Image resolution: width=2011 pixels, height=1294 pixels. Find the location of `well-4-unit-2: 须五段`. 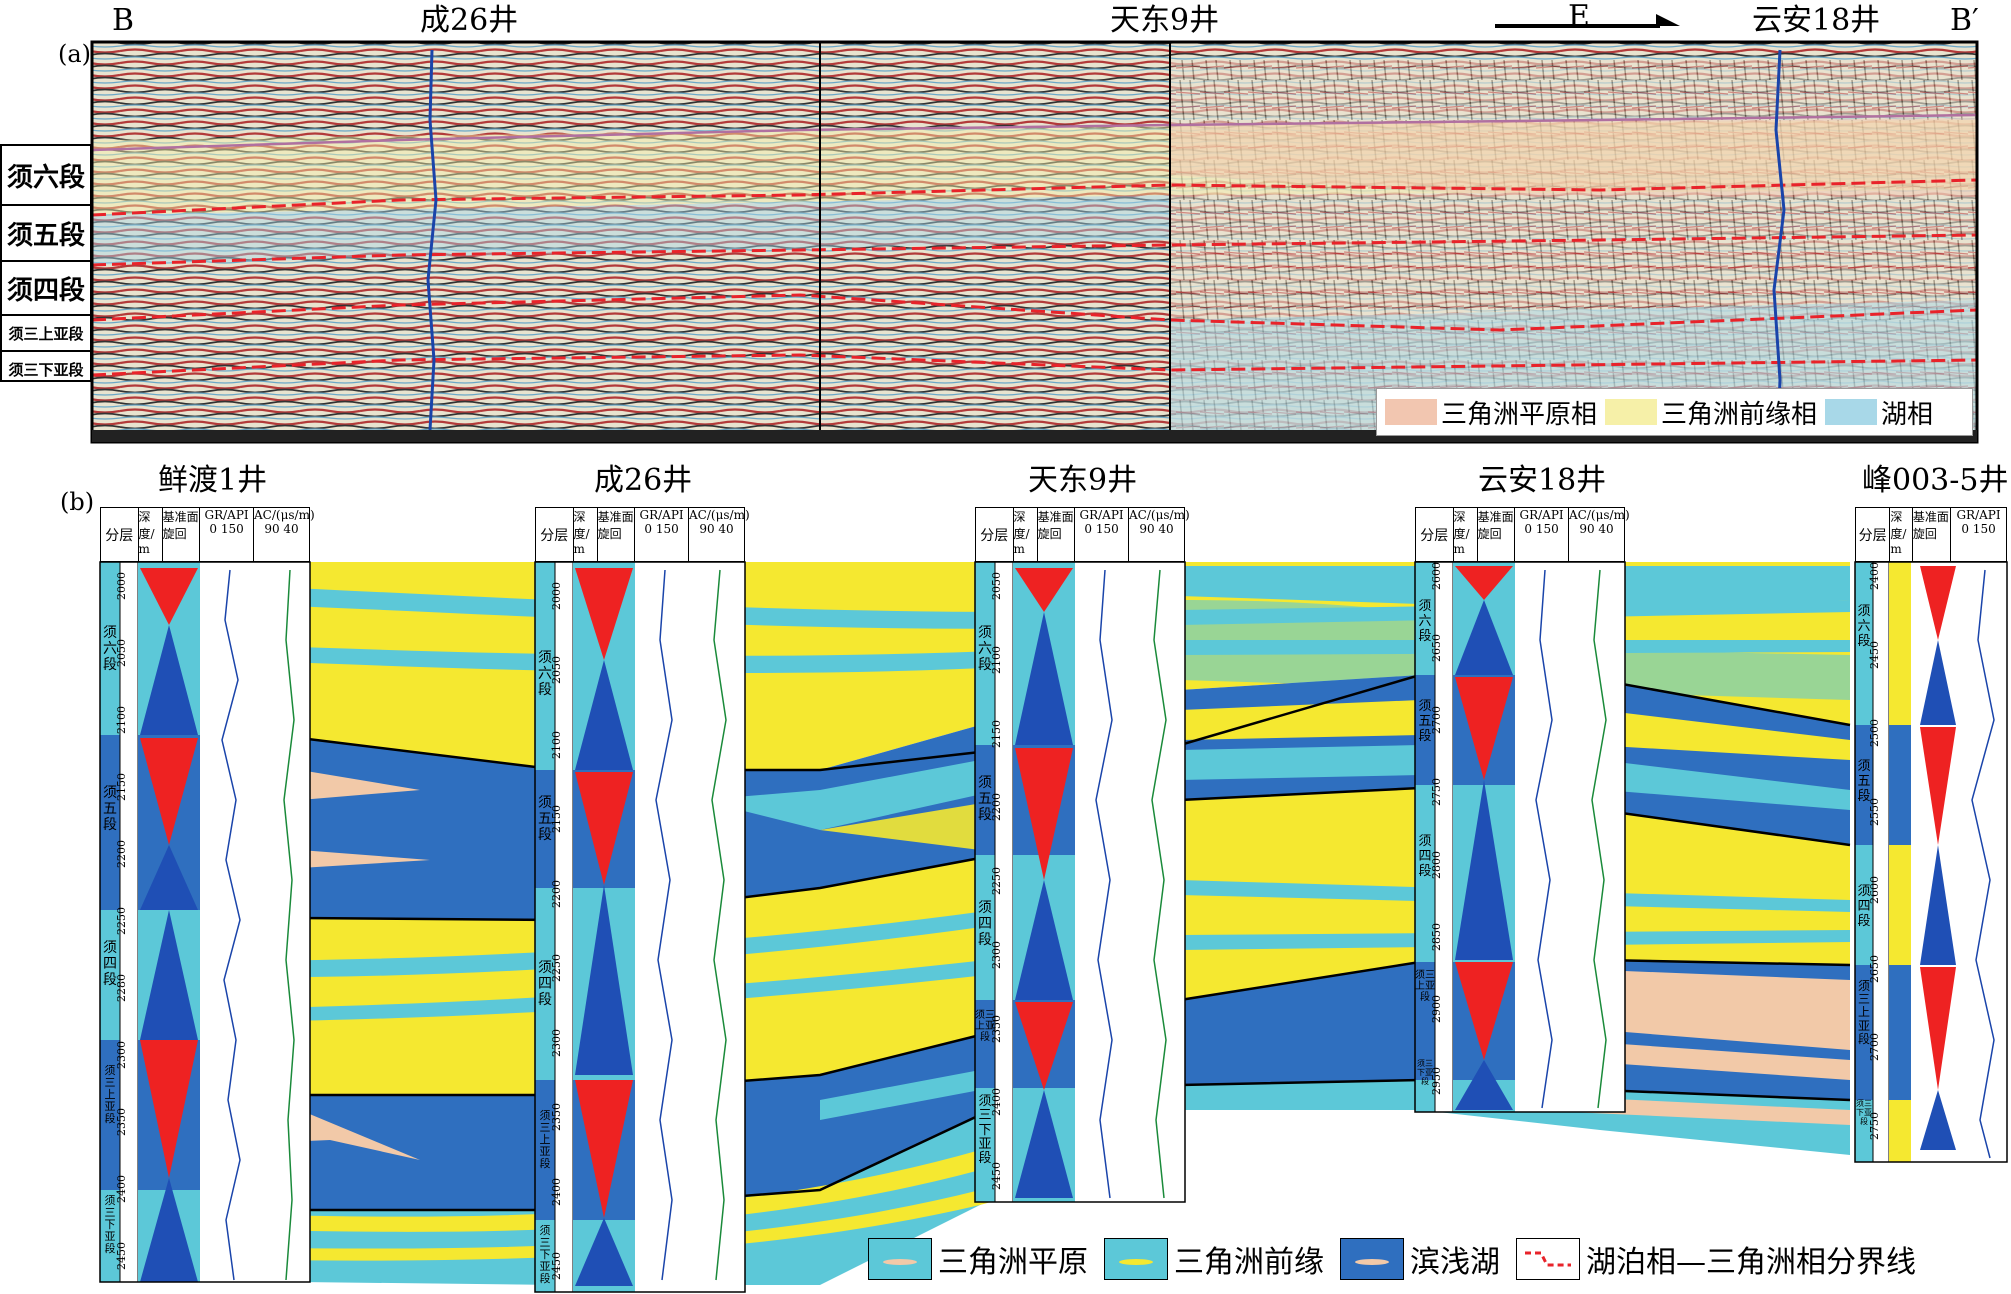

well-4-unit-2: 须五段 is located at coordinates (1425, 721).